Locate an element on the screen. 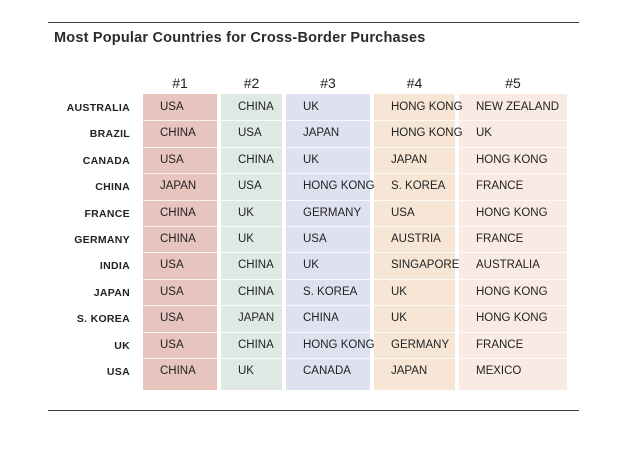 This screenshot has width=624, height=456. bottom-rule is located at coordinates (313, 410).